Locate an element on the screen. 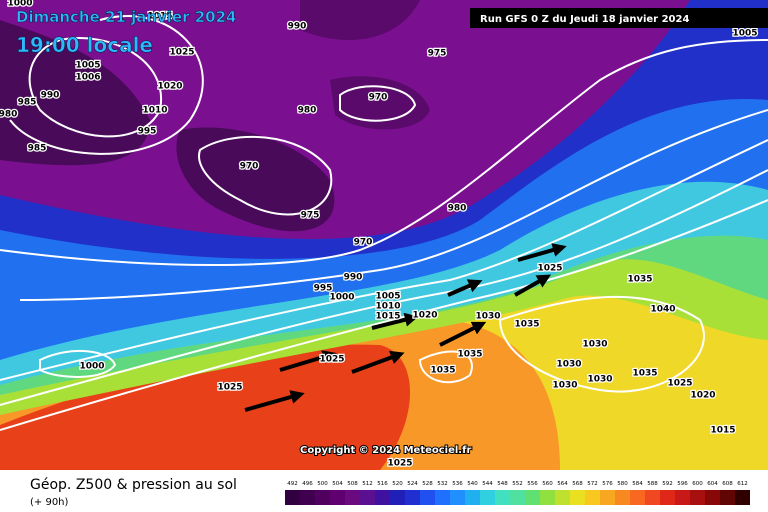 The width and height of the screenshot is (768, 512). isobar-label: 1000 is located at coordinates (19, 4).